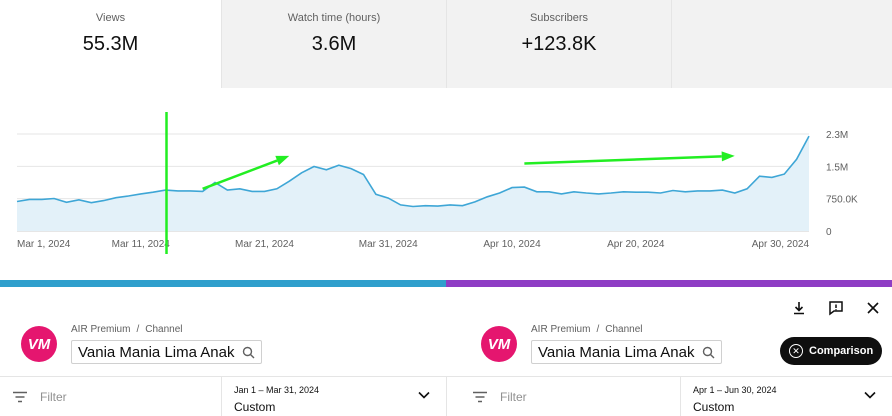 The height and width of the screenshot is (416, 892). I want to click on metric-label: Subscribers, so click(559, 18).